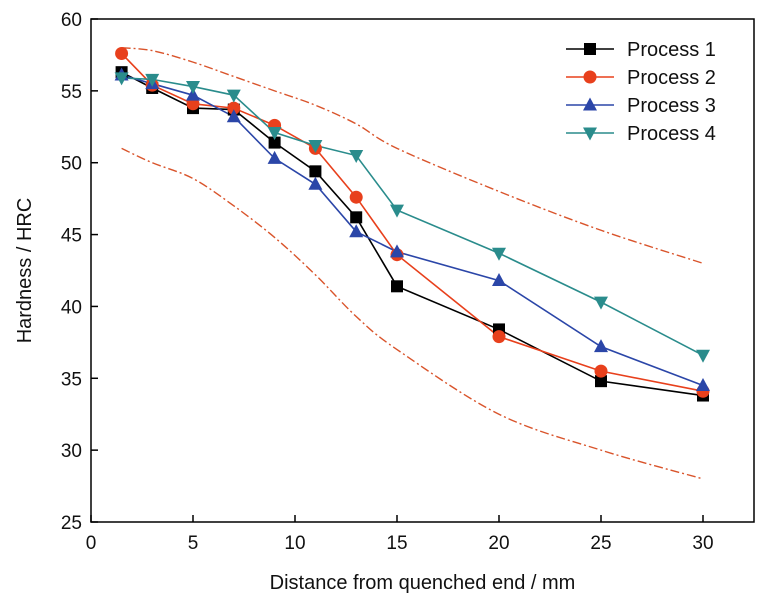 The width and height of the screenshot is (768, 603). What do you see at coordinates (294, 543) in the screenshot?
I see `x-tick-label: 10` at bounding box center [294, 543].